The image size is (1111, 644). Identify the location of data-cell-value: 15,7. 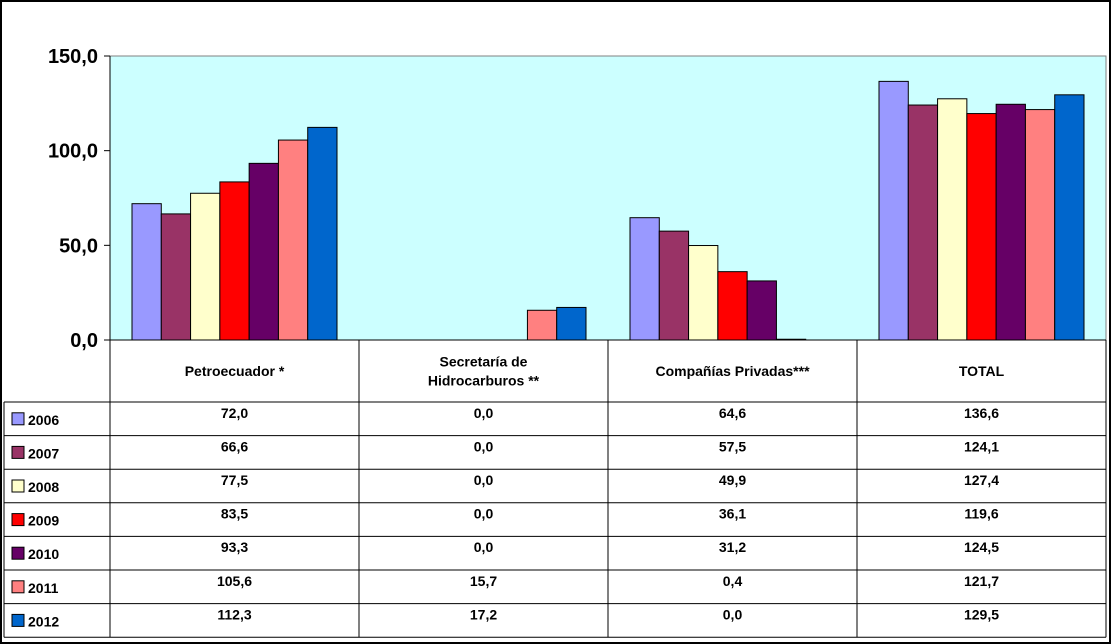
(483, 581).